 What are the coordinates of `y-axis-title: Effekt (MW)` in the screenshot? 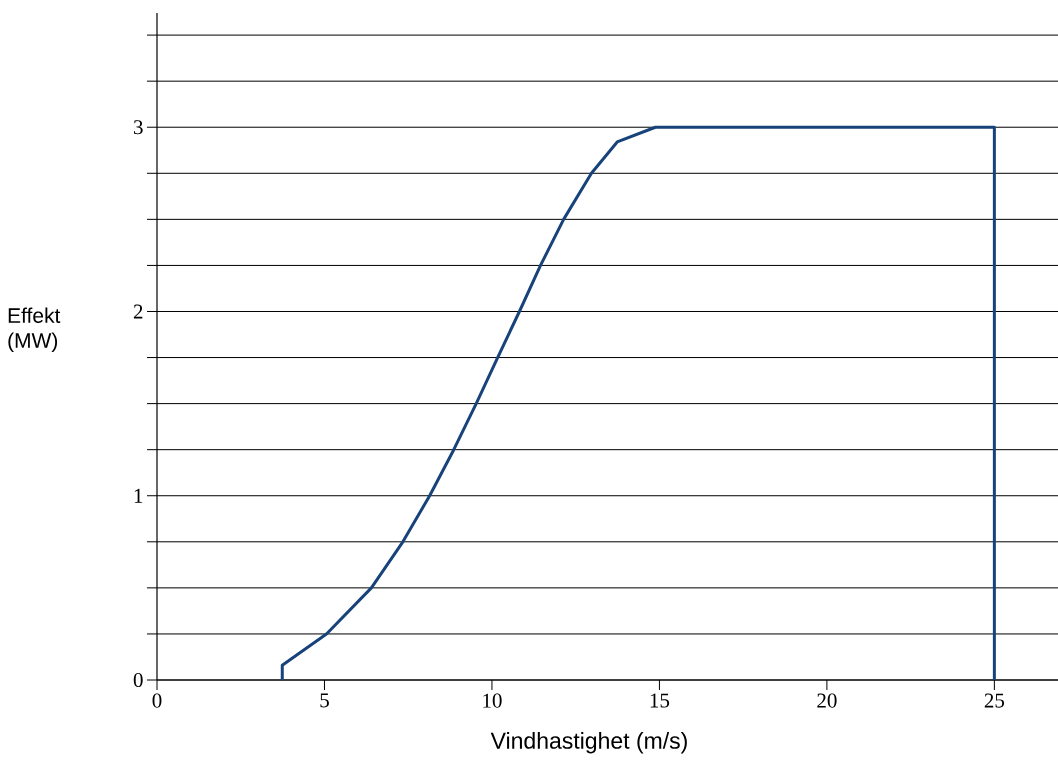 It's located at (34, 330).